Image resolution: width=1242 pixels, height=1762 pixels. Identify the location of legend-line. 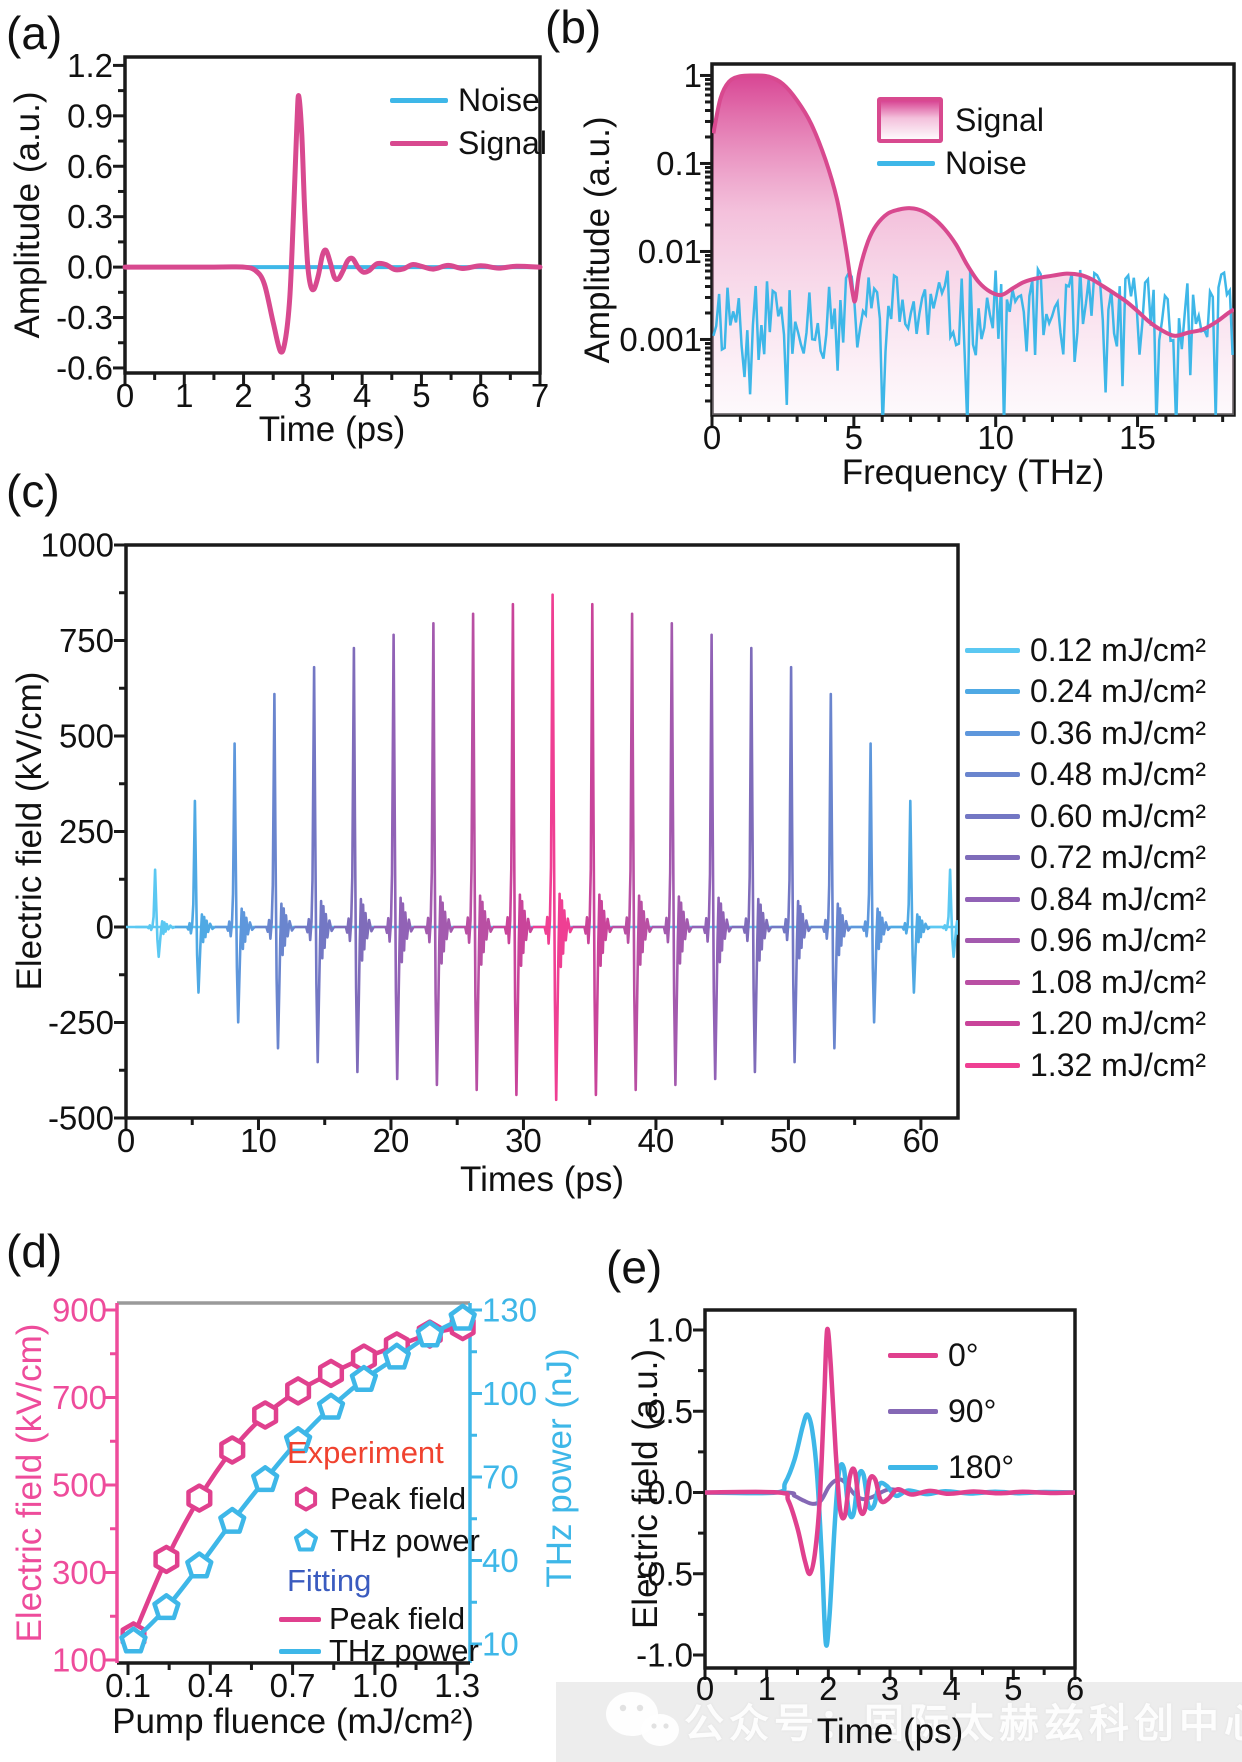
(300, 1651).